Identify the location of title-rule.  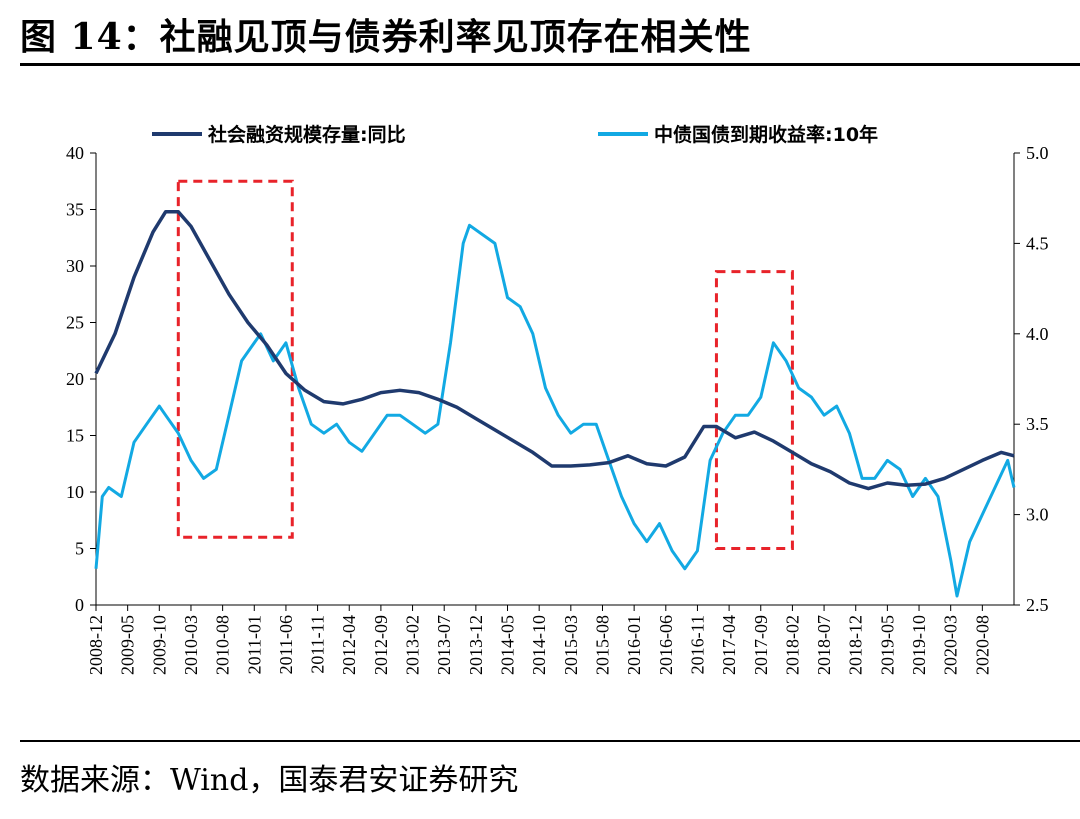
(550, 64).